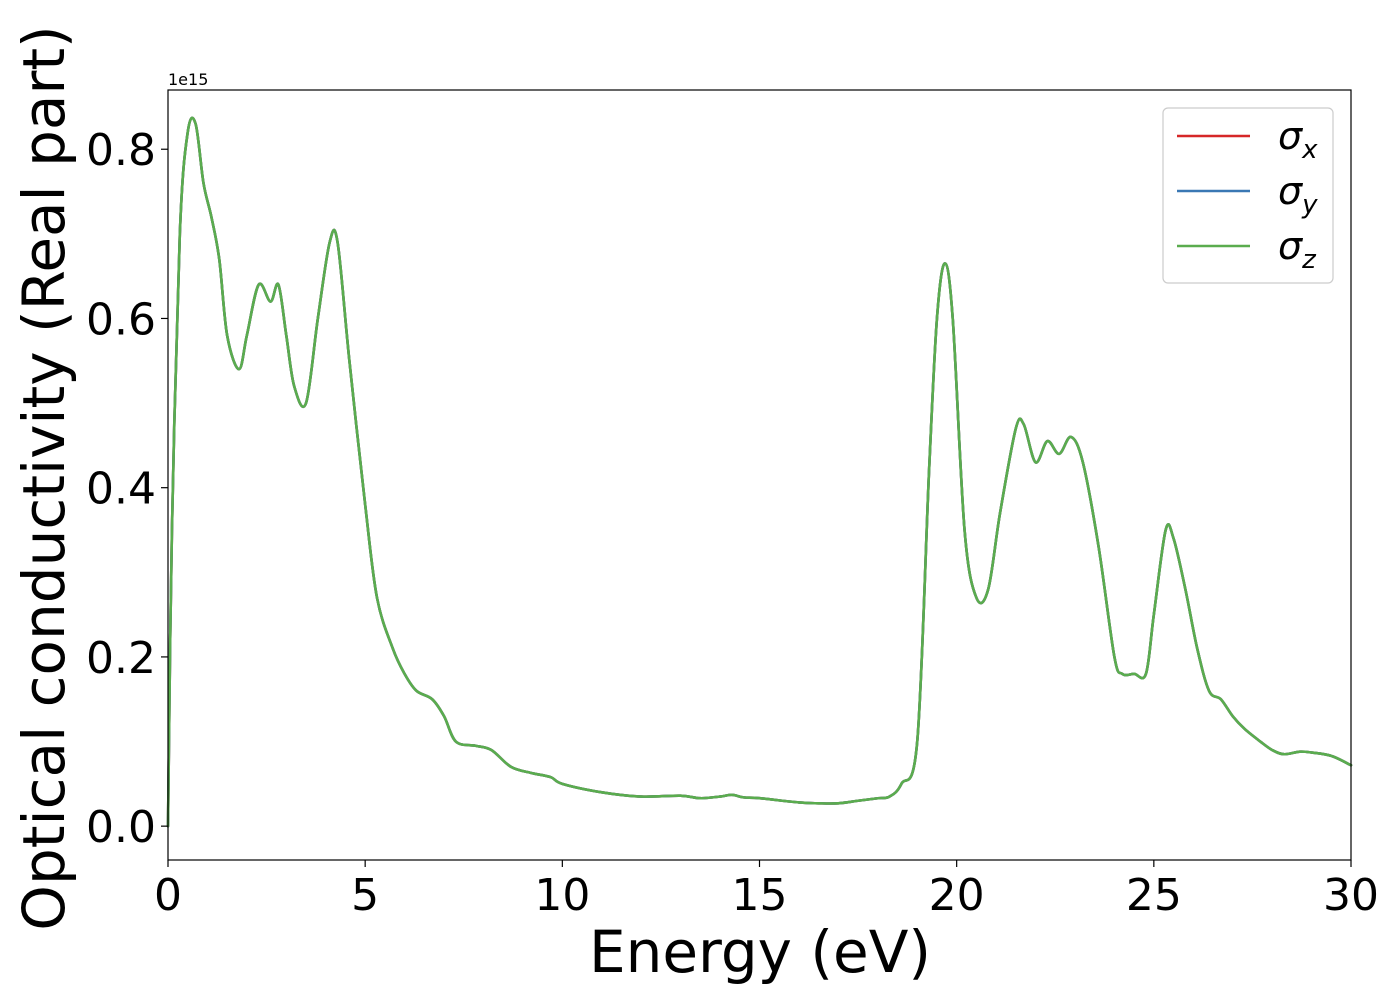 The width and height of the screenshot is (1400, 1000). I want to click on legend-box, so click(1248, 195).